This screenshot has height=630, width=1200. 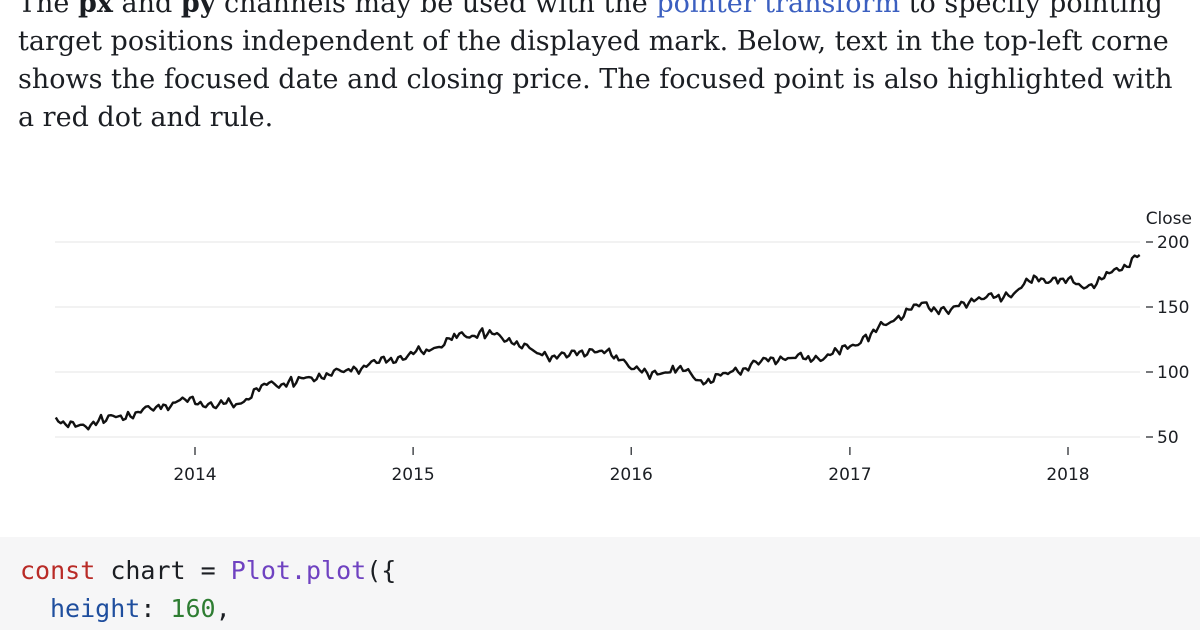 What do you see at coordinates (95, 608) in the screenshot?
I see `height-property: height` at bounding box center [95, 608].